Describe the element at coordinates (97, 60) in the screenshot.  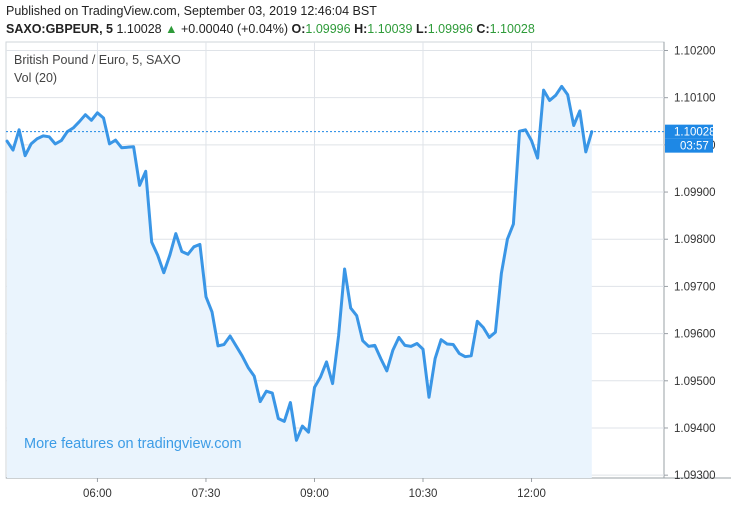
I see `series-title: British Pound / Euro, 5, SAXO` at that location.